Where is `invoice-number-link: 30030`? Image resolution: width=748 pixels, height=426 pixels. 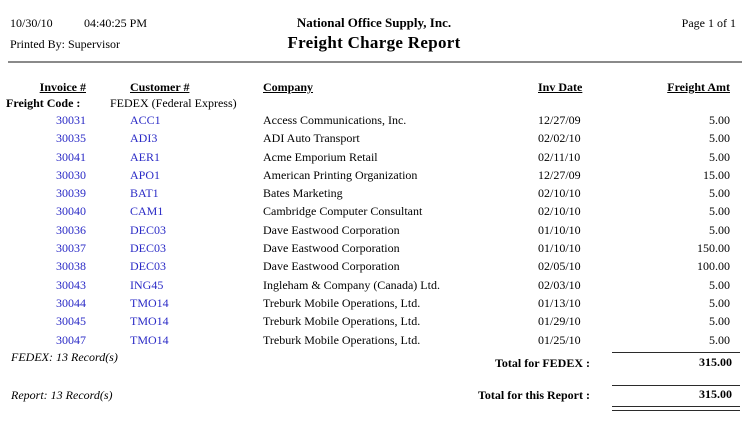
invoice-number-link: 30030 is located at coordinates (71, 174).